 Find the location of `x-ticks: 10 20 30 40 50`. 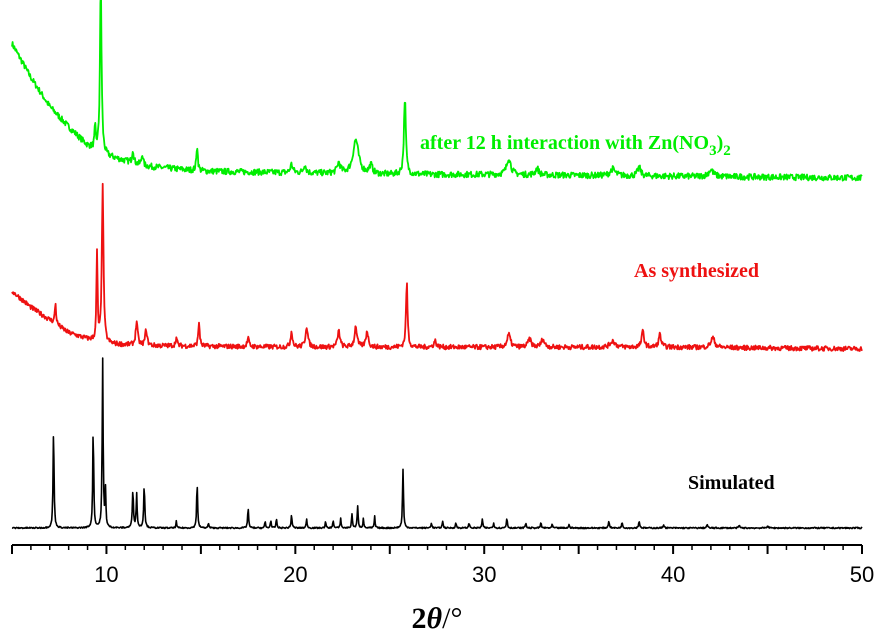

x-ticks: 10 20 30 40 50 is located at coordinates (442, 566).